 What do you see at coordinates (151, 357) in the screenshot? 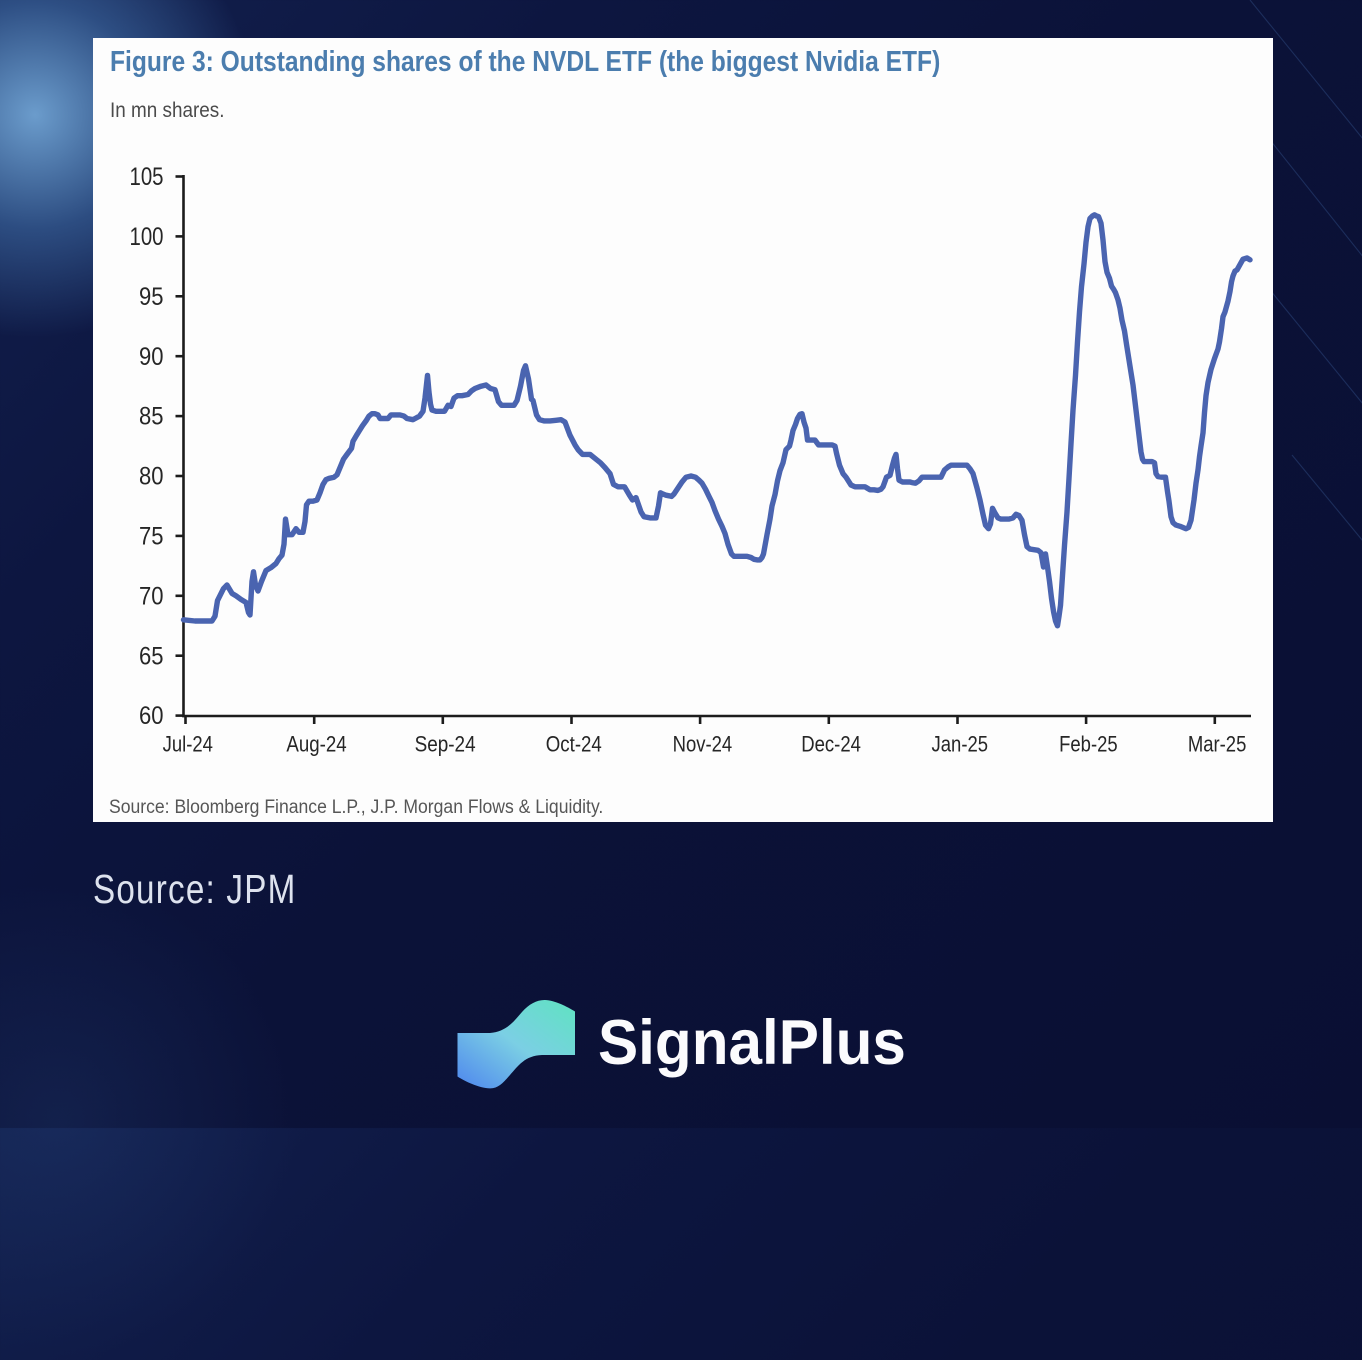
I see `svg-text: 90` at bounding box center [151, 357].